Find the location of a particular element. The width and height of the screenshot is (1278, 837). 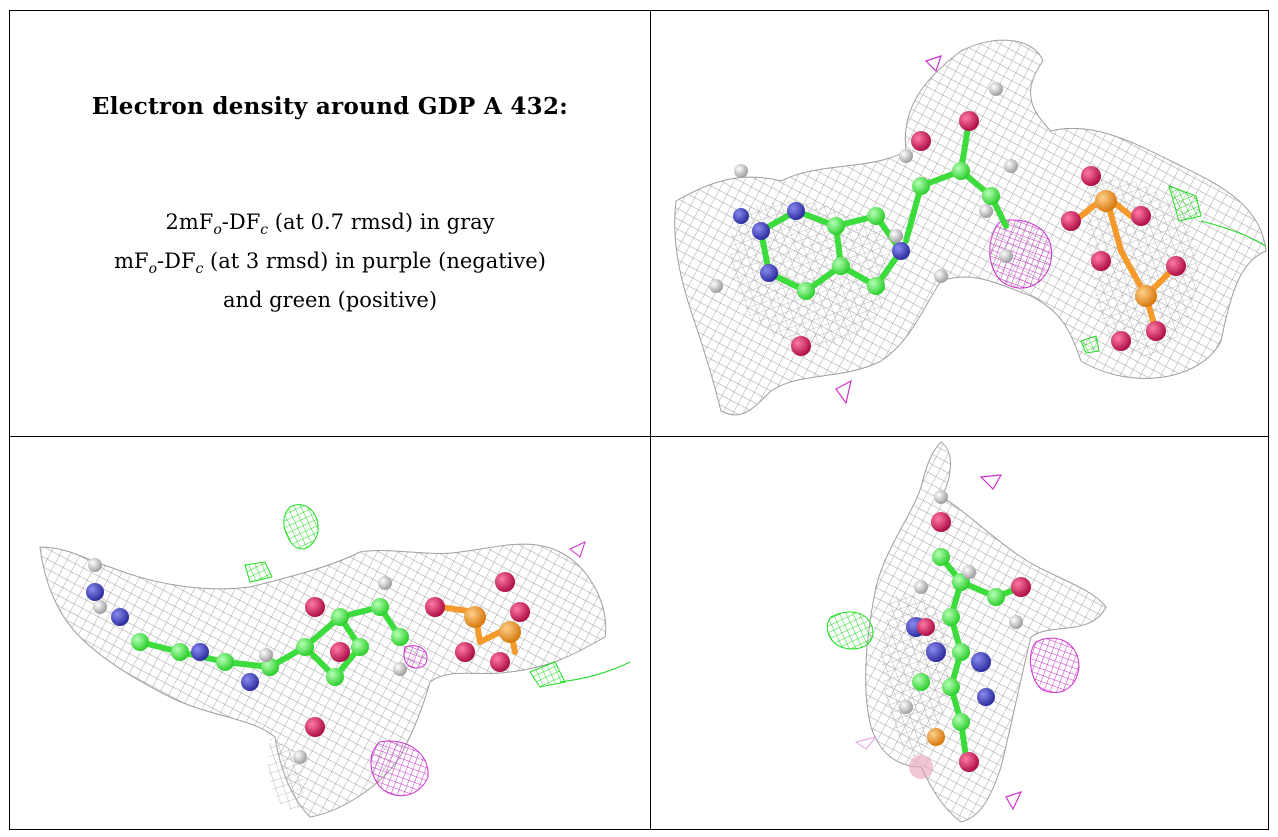

density-mesh is located at coordinates (323, 680).